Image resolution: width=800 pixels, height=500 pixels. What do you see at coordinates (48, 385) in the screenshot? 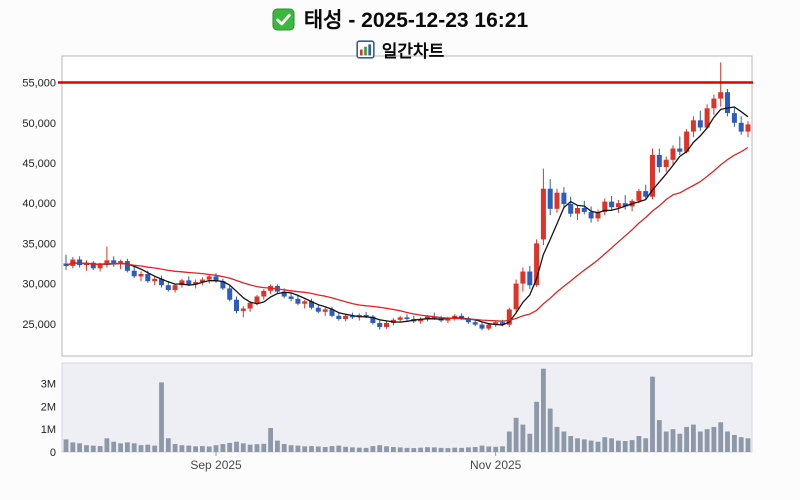
I see `svg-text: 3M` at bounding box center [48, 385].